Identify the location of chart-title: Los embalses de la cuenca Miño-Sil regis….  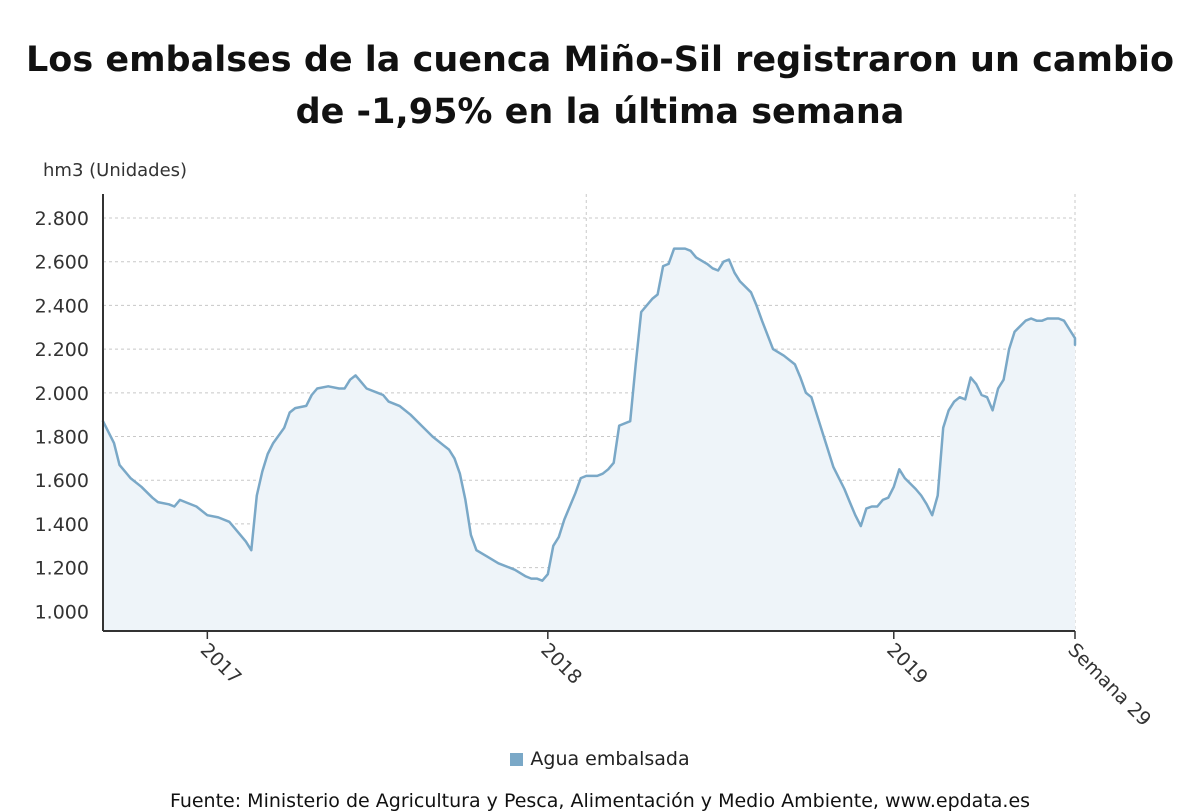
(600, 86).